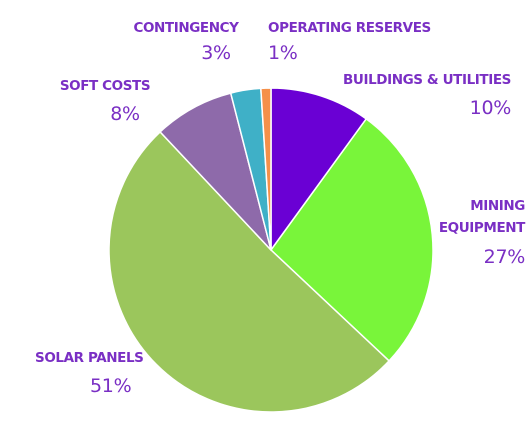 Image resolution: width=531 pixels, height=426 pixels. Describe the element at coordinates (504, 257) in the screenshot. I see `slice-value-mining-equipment: 27%` at that location.